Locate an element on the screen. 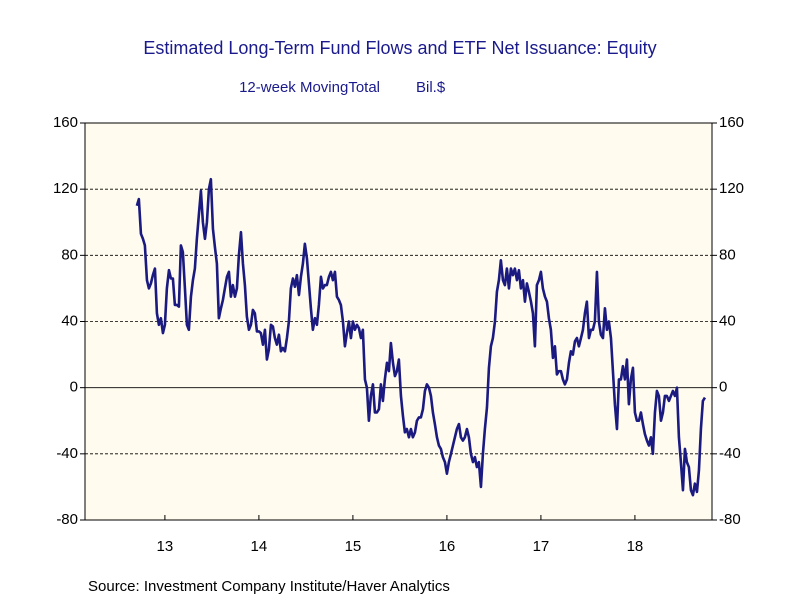 The width and height of the screenshot is (800, 600). y-tick-label: 80 is located at coordinates (69, 254).